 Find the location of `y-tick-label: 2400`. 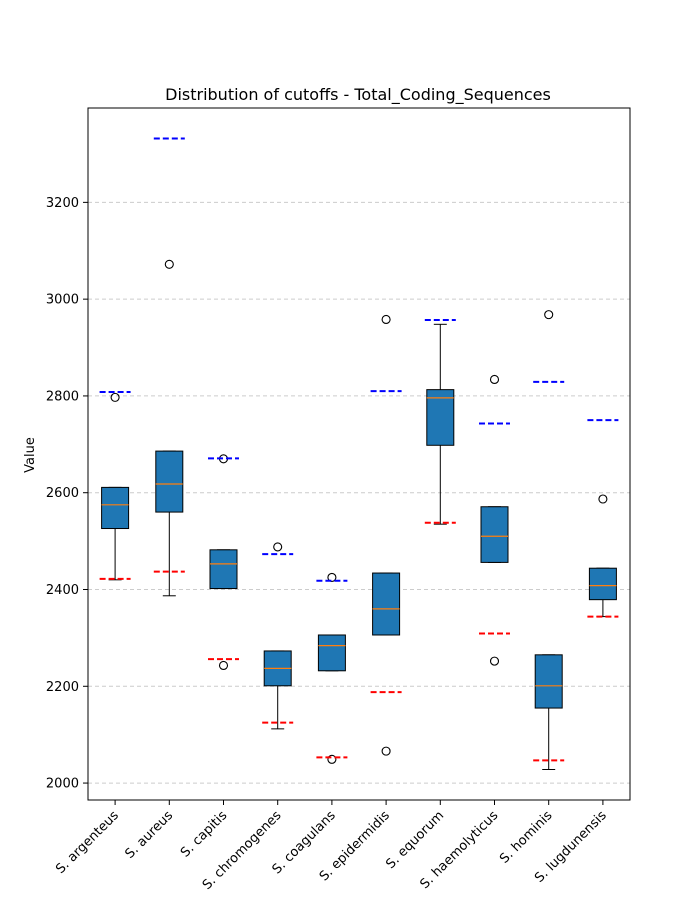

y-tick-label: 2400 is located at coordinates (62, 590).